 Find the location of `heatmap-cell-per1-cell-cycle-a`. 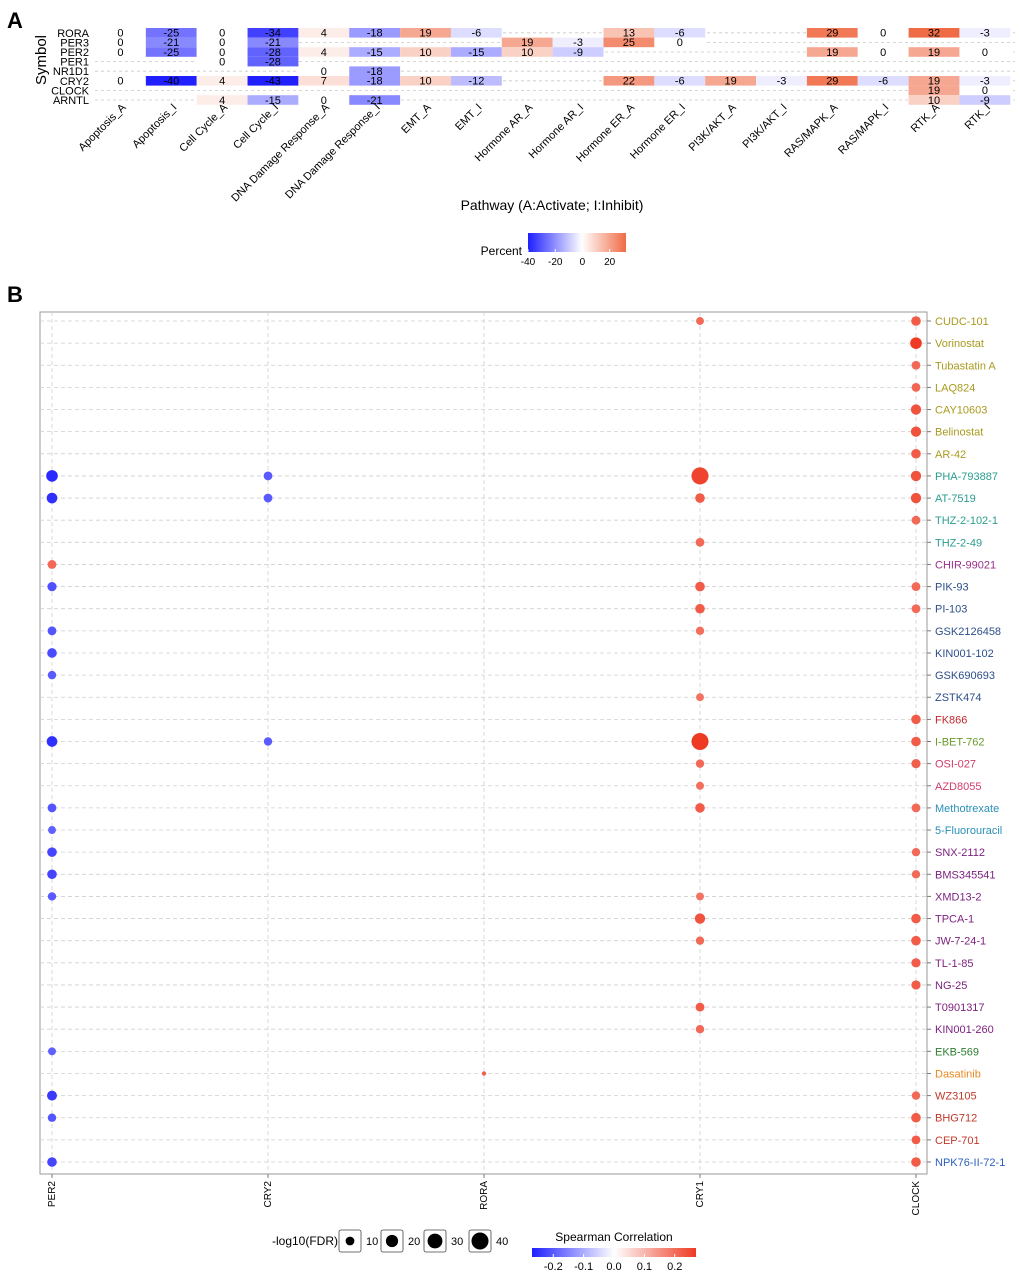

heatmap-cell-per1-cell-cycle-a is located at coordinates (222, 61).